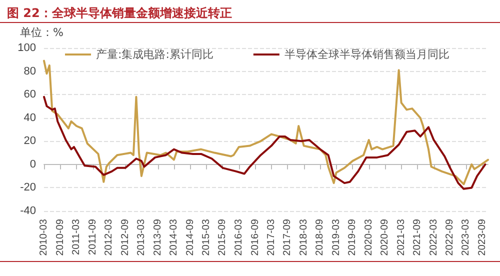  Describe the element at coordinates (119, 13) in the screenshot. I see `chart-title: 图 22：全球半导体销量金额增速接近转正` at that location.